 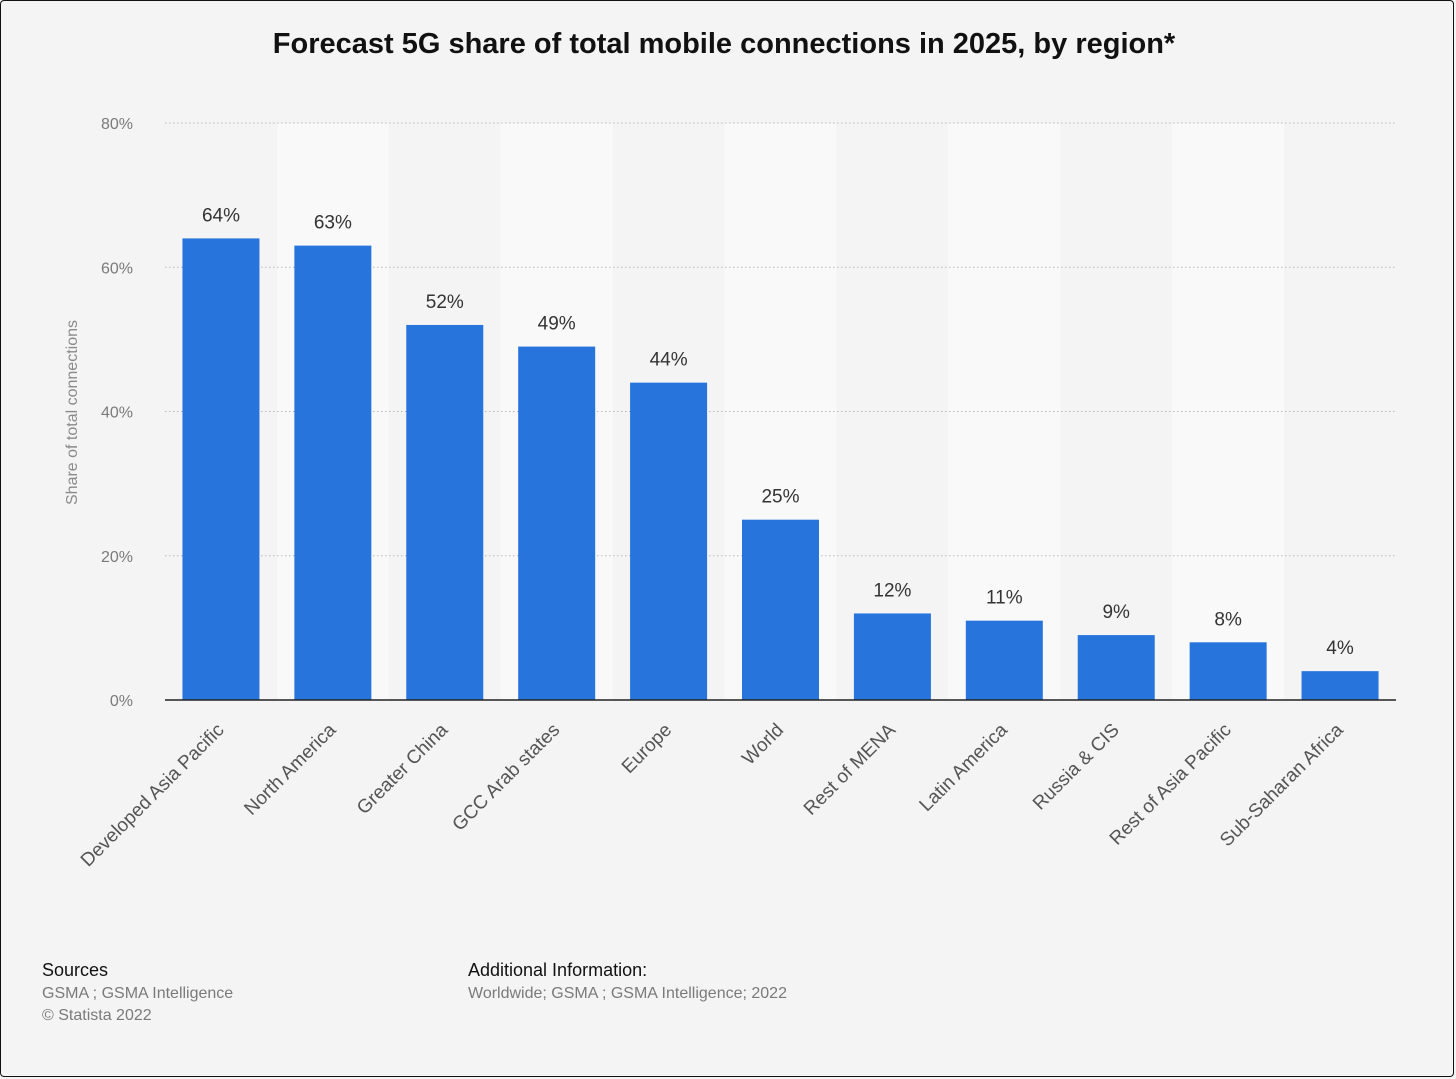 What do you see at coordinates (117, 268) in the screenshot?
I see `y-tick-label: 60%` at bounding box center [117, 268].